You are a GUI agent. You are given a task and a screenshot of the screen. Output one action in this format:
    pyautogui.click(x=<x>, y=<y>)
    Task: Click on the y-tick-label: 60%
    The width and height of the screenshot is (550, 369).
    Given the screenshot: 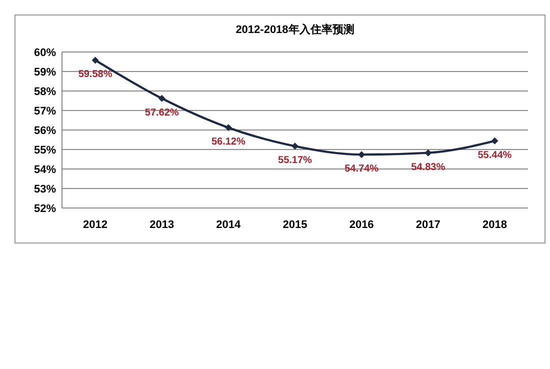 What is the action you would take?
    pyautogui.click(x=45, y=53)
    